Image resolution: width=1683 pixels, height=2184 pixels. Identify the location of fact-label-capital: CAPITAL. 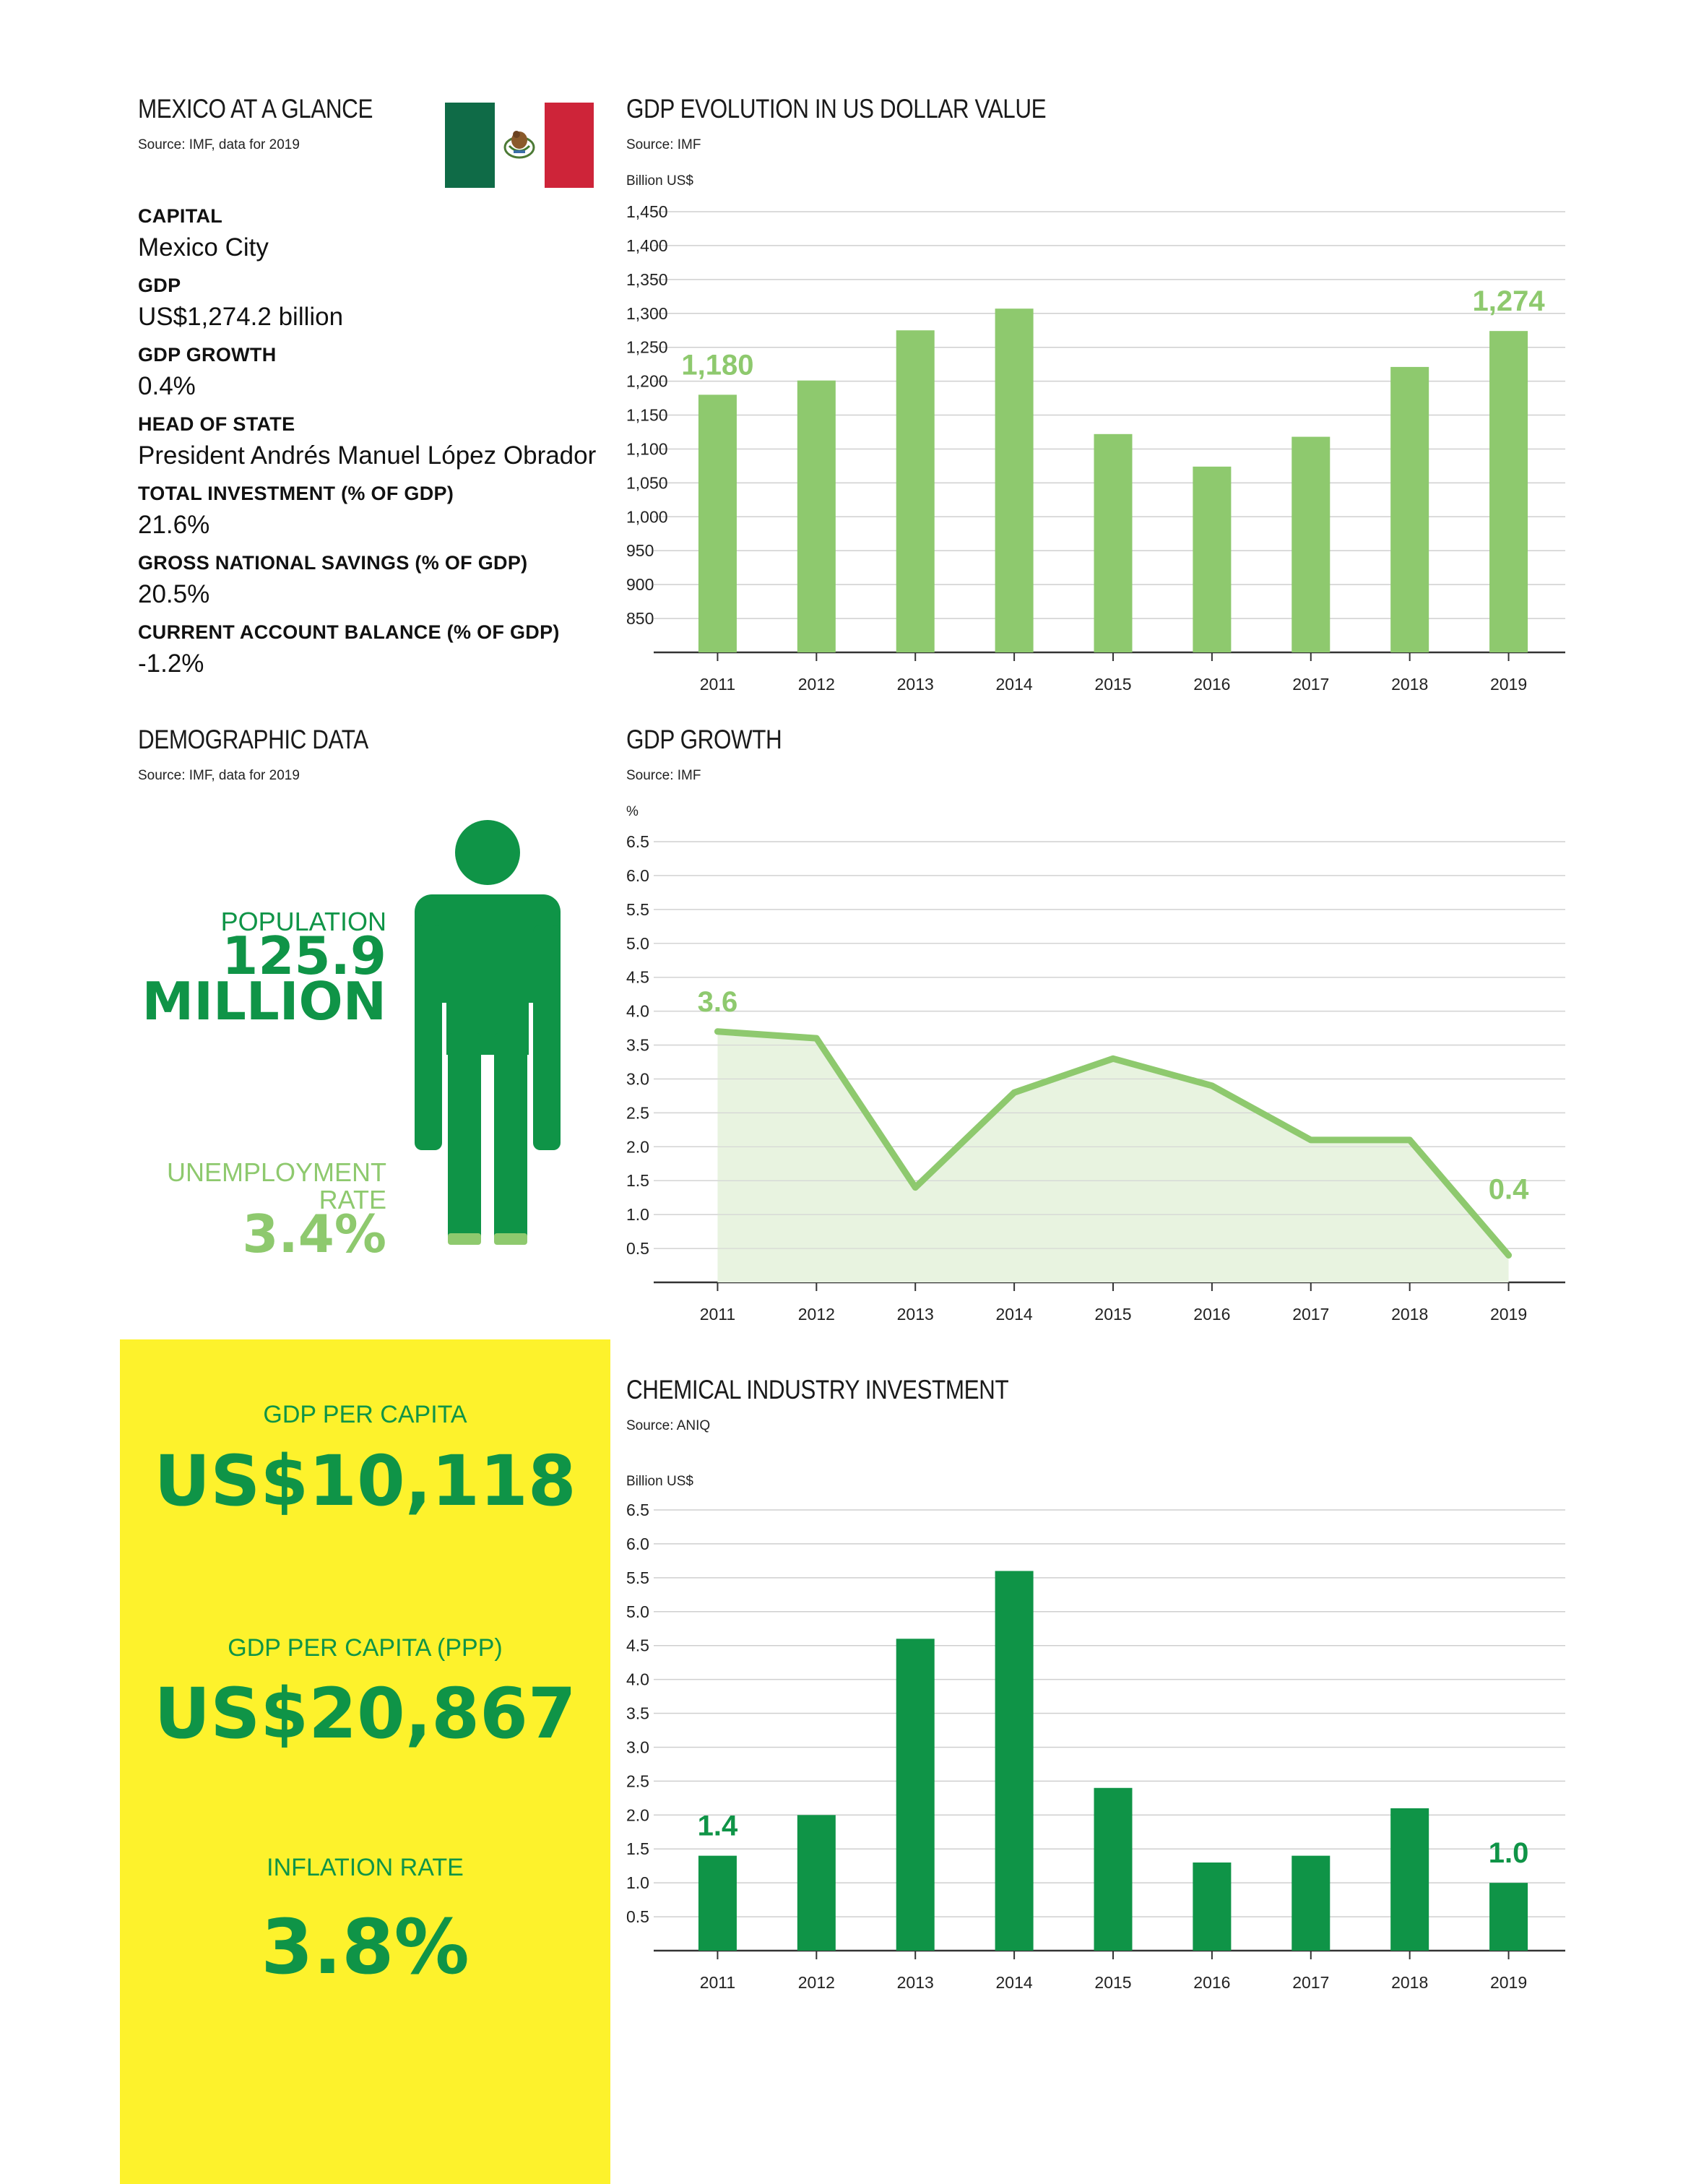
(180, 216).